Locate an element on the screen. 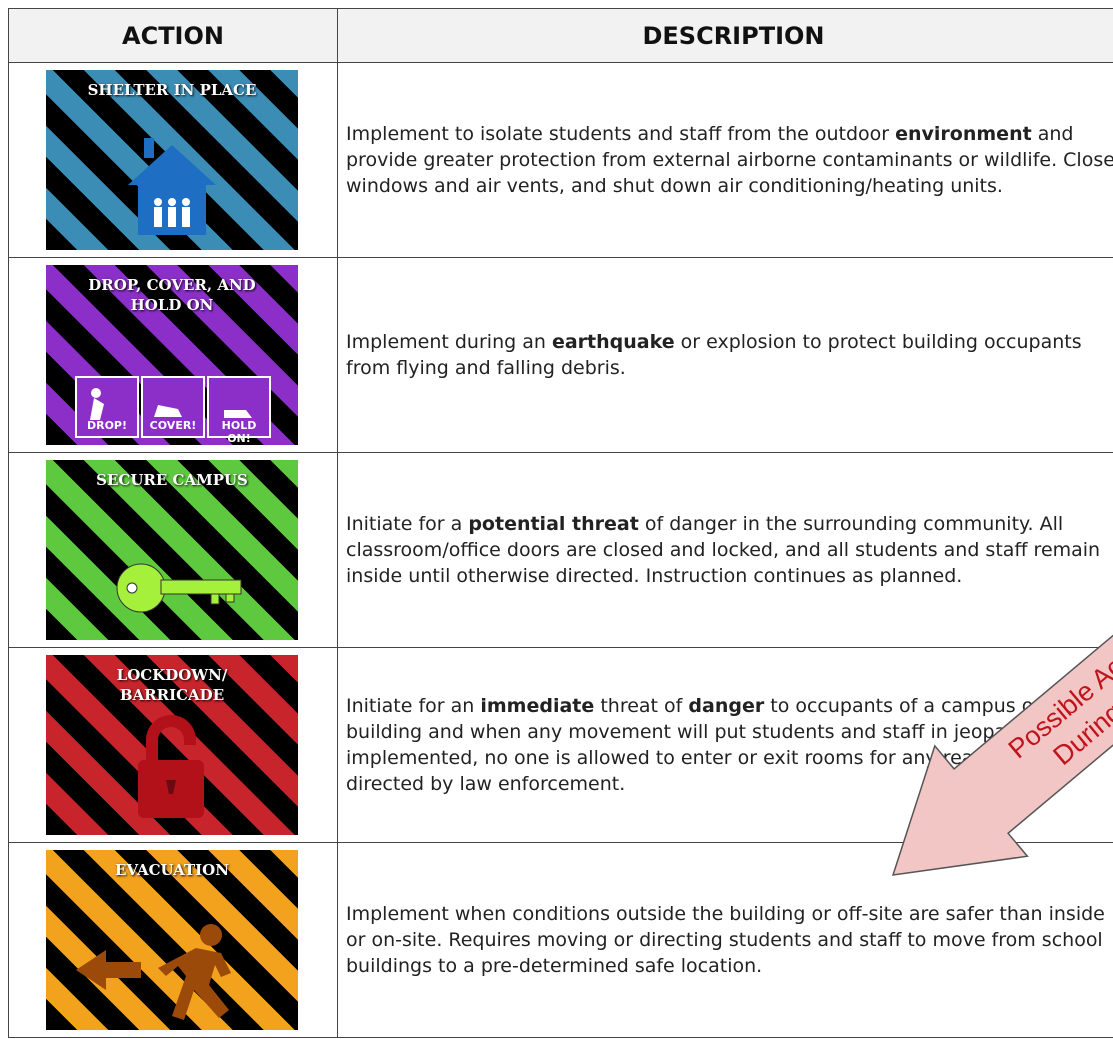  action-title: DROP, COVER, AND HOLD ON is located at coordinates (172, 295).